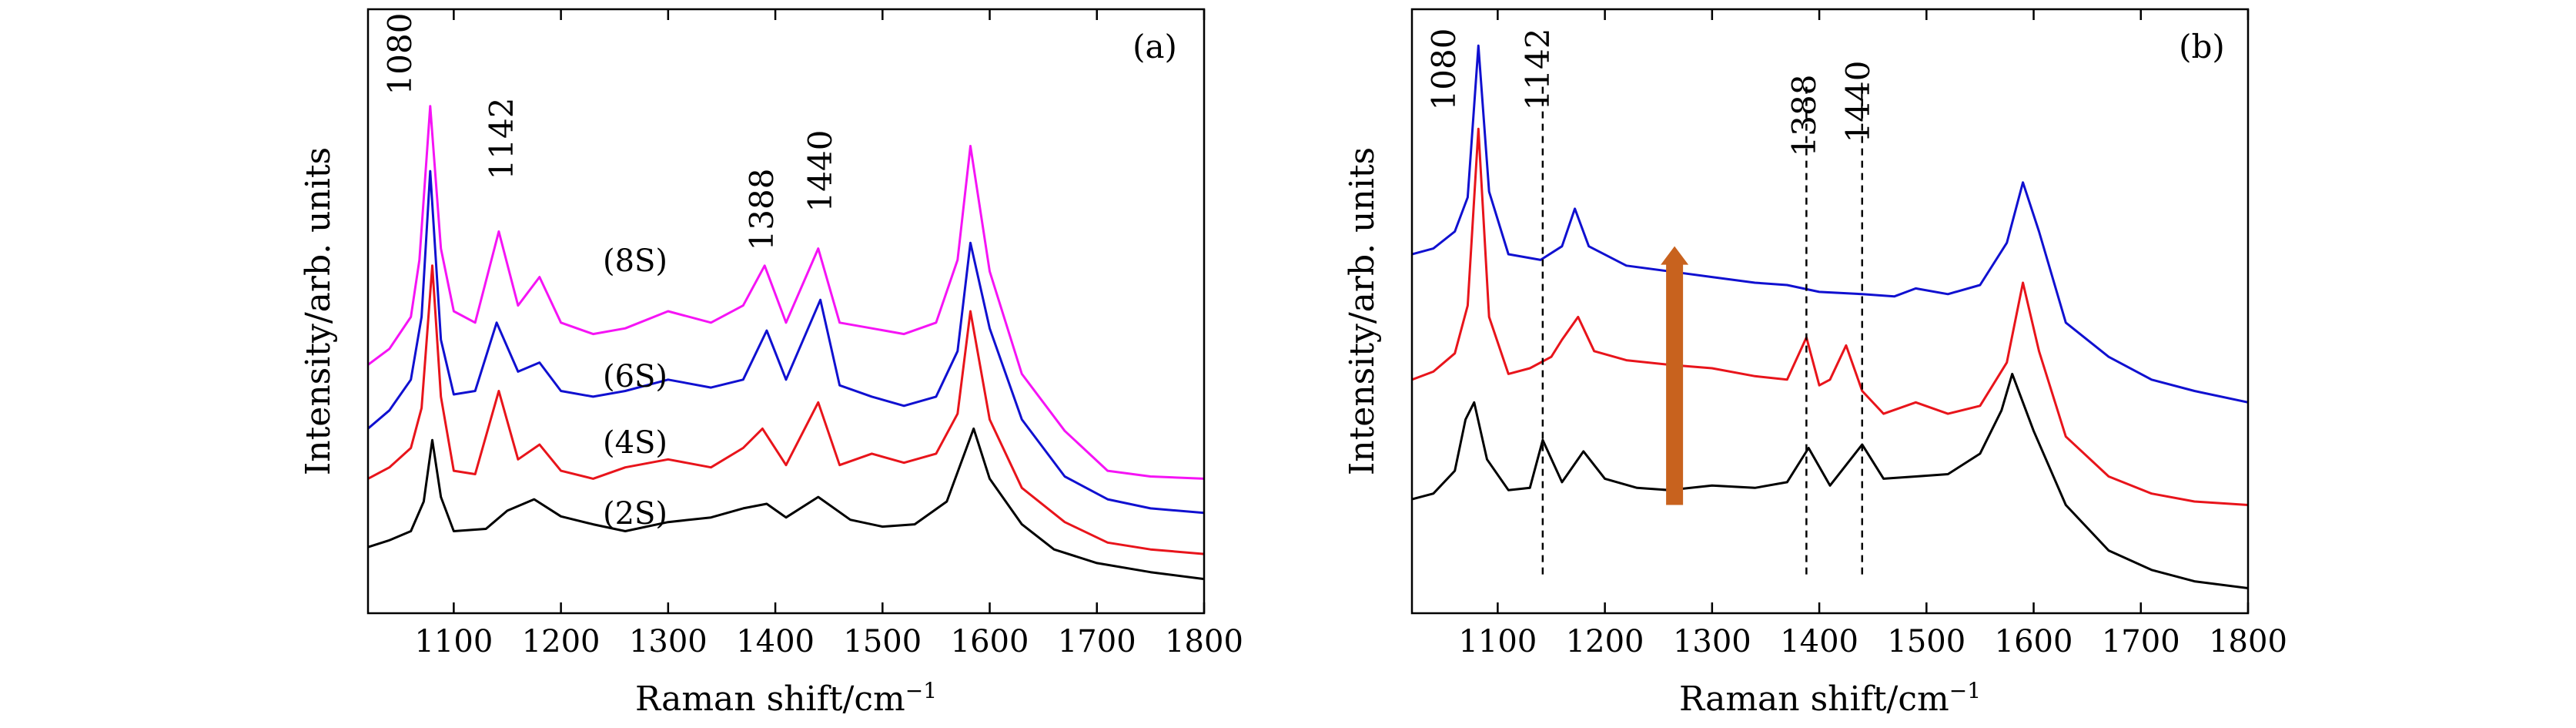  What do you see at coordinates (1497, 641) in the screenshot?
I see `x-tick-label-b-1100: 1100` at bounding box center [1497, 641].